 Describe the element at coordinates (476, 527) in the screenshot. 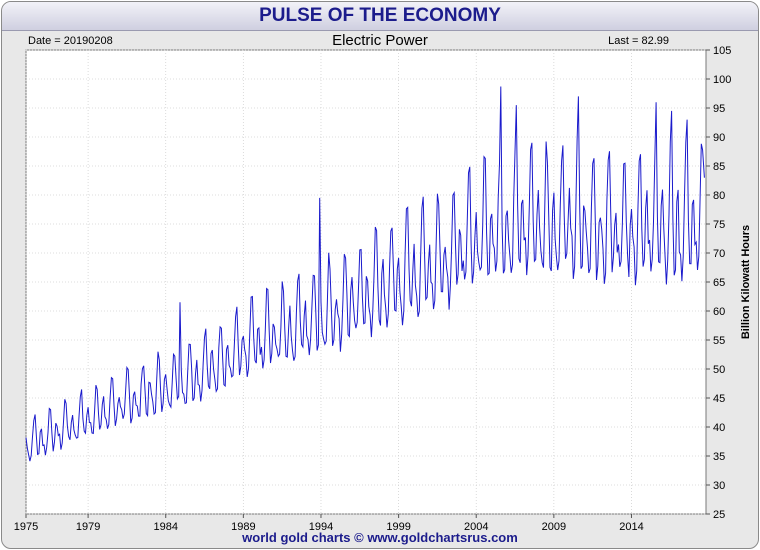

I see `x-tick-label: 2004` at that location.